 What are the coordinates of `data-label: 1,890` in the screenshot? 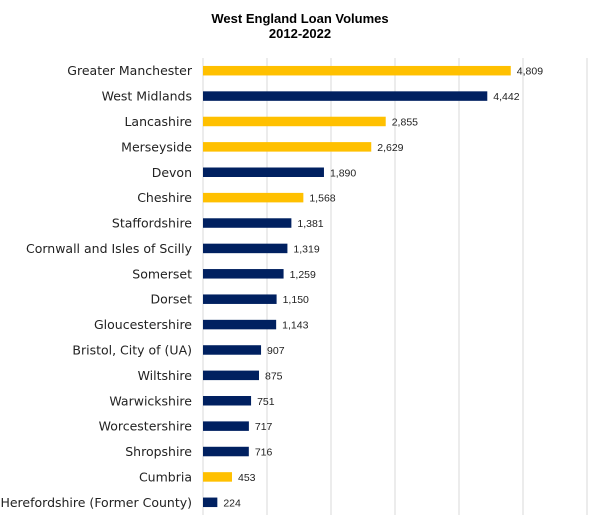 It's located at (343, 173).